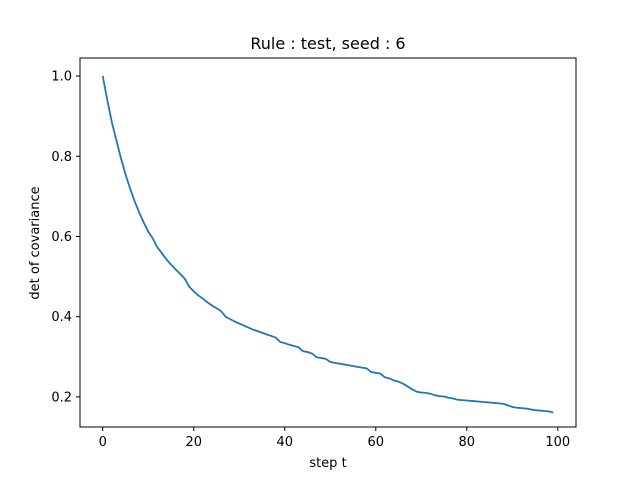 This screenshot has height=480, width=640. I want to click on y-tick-label: 0.4, so click(61, 317).